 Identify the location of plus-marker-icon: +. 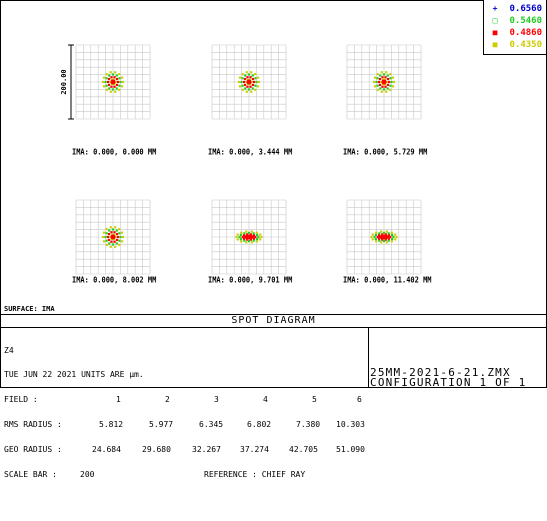
(495, 8).